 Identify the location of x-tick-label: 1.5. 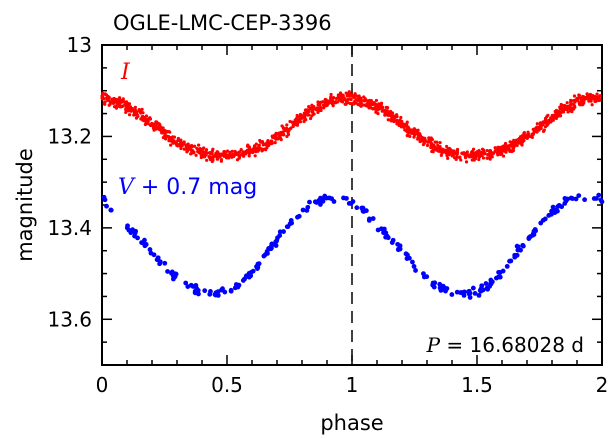
(477, 385).